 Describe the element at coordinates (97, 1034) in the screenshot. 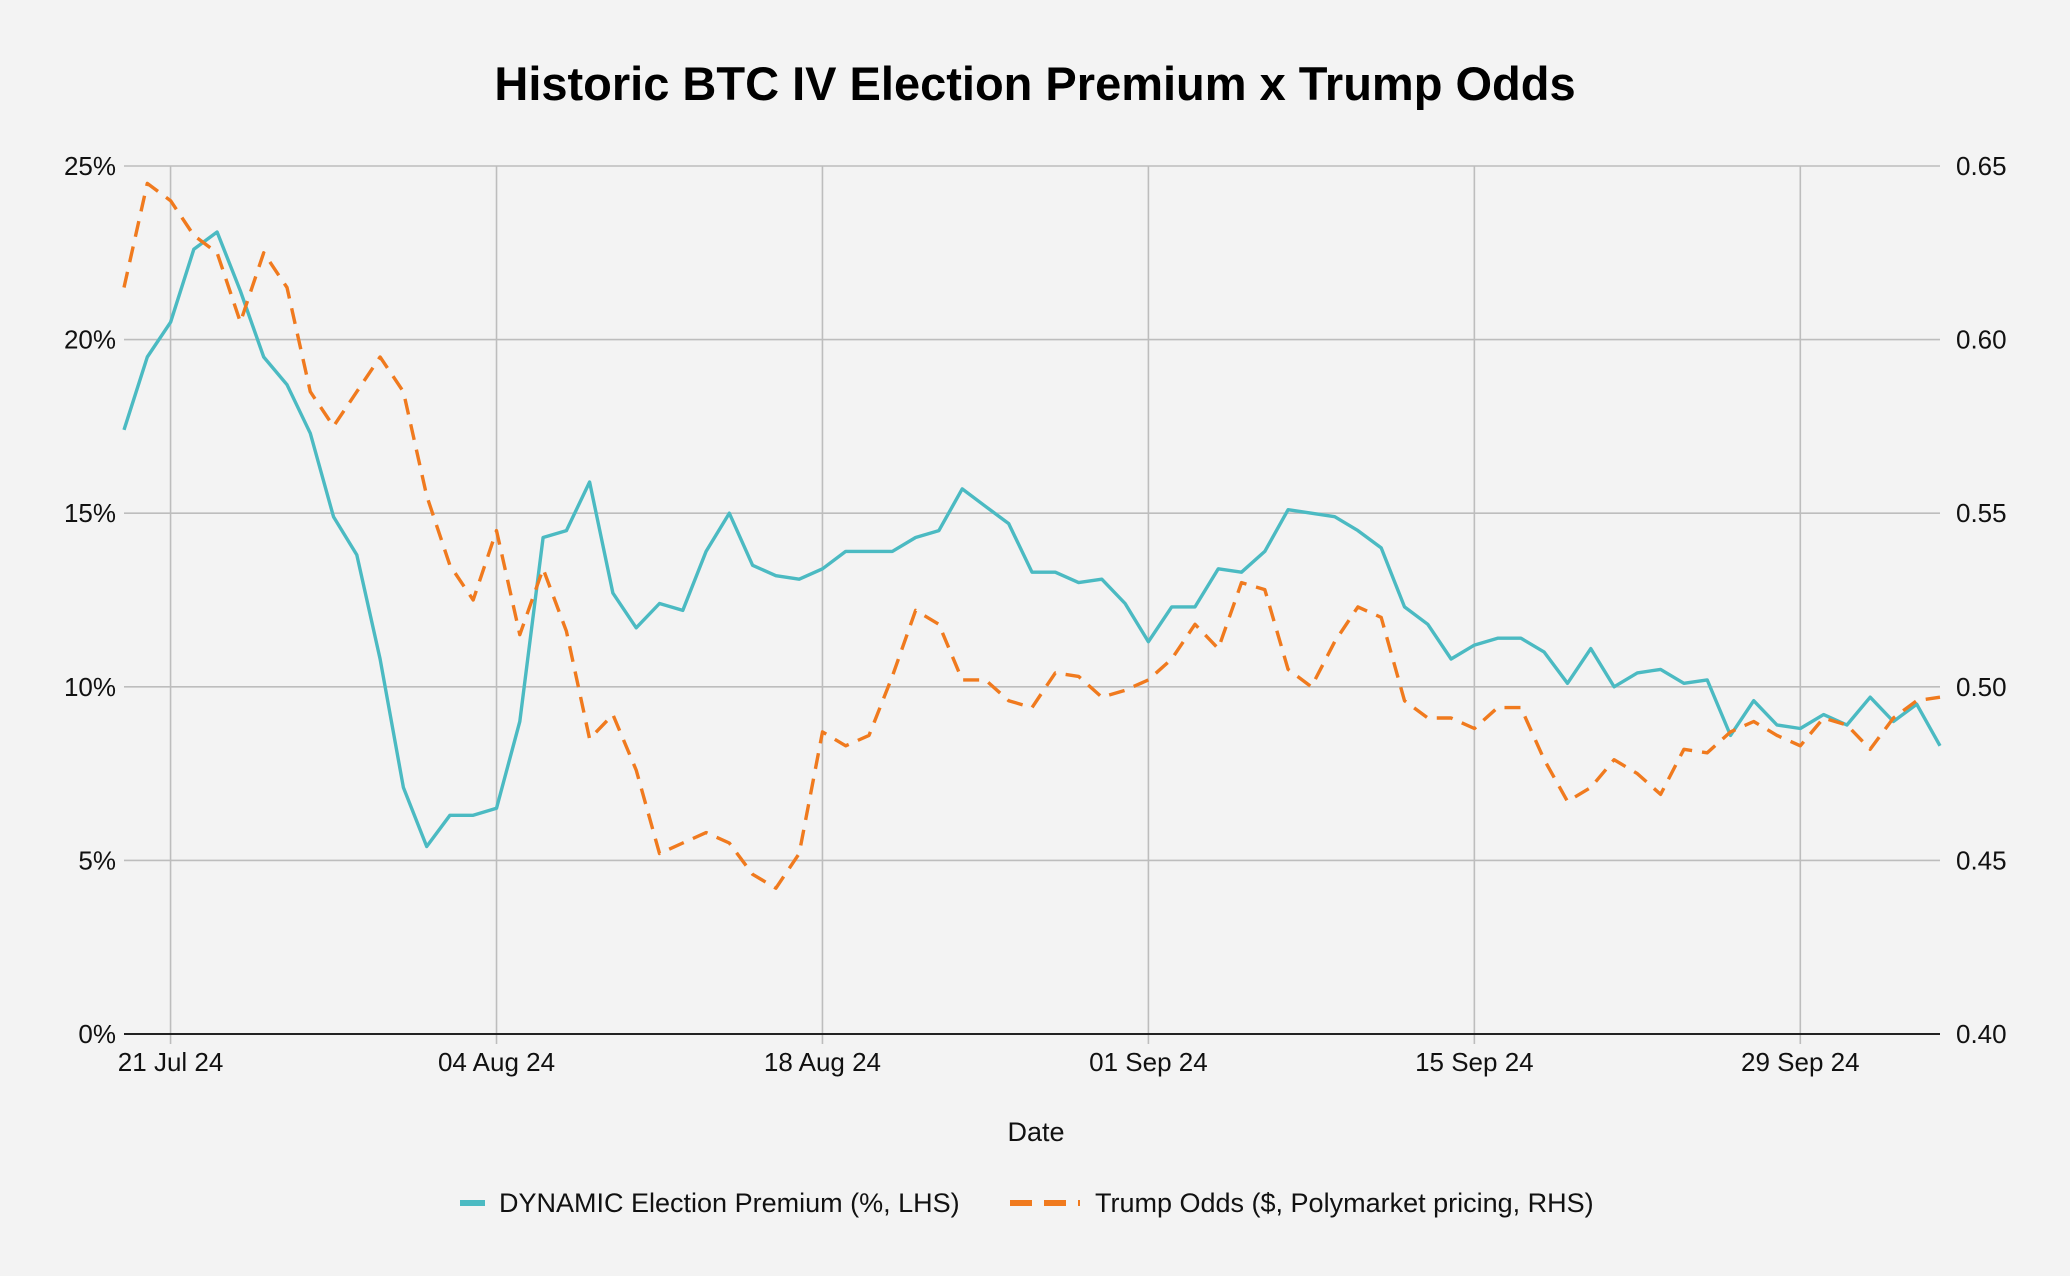

I see `y-left-tick-label: 0%` at that location.